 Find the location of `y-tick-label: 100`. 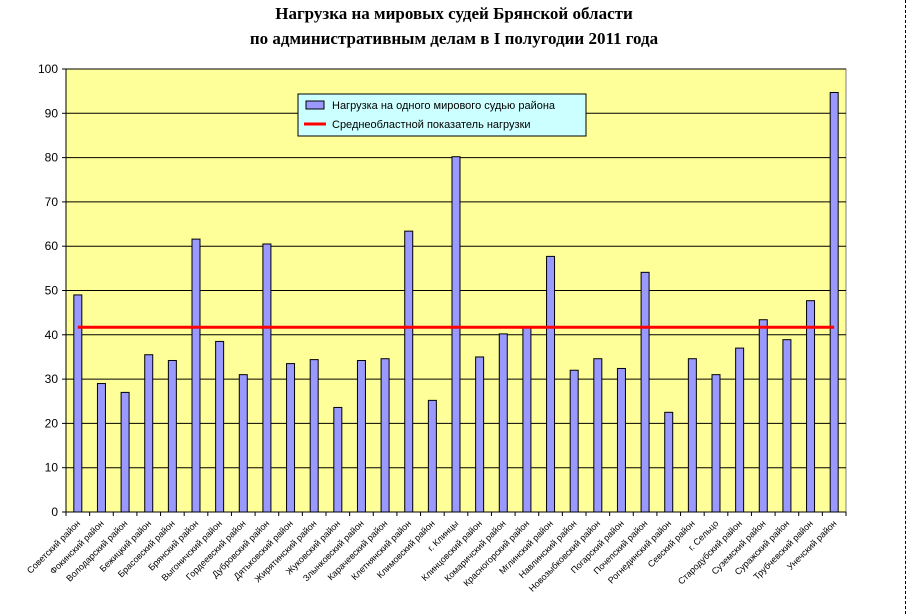

y-tick-label: 100 is located at coordinates (48, 69).